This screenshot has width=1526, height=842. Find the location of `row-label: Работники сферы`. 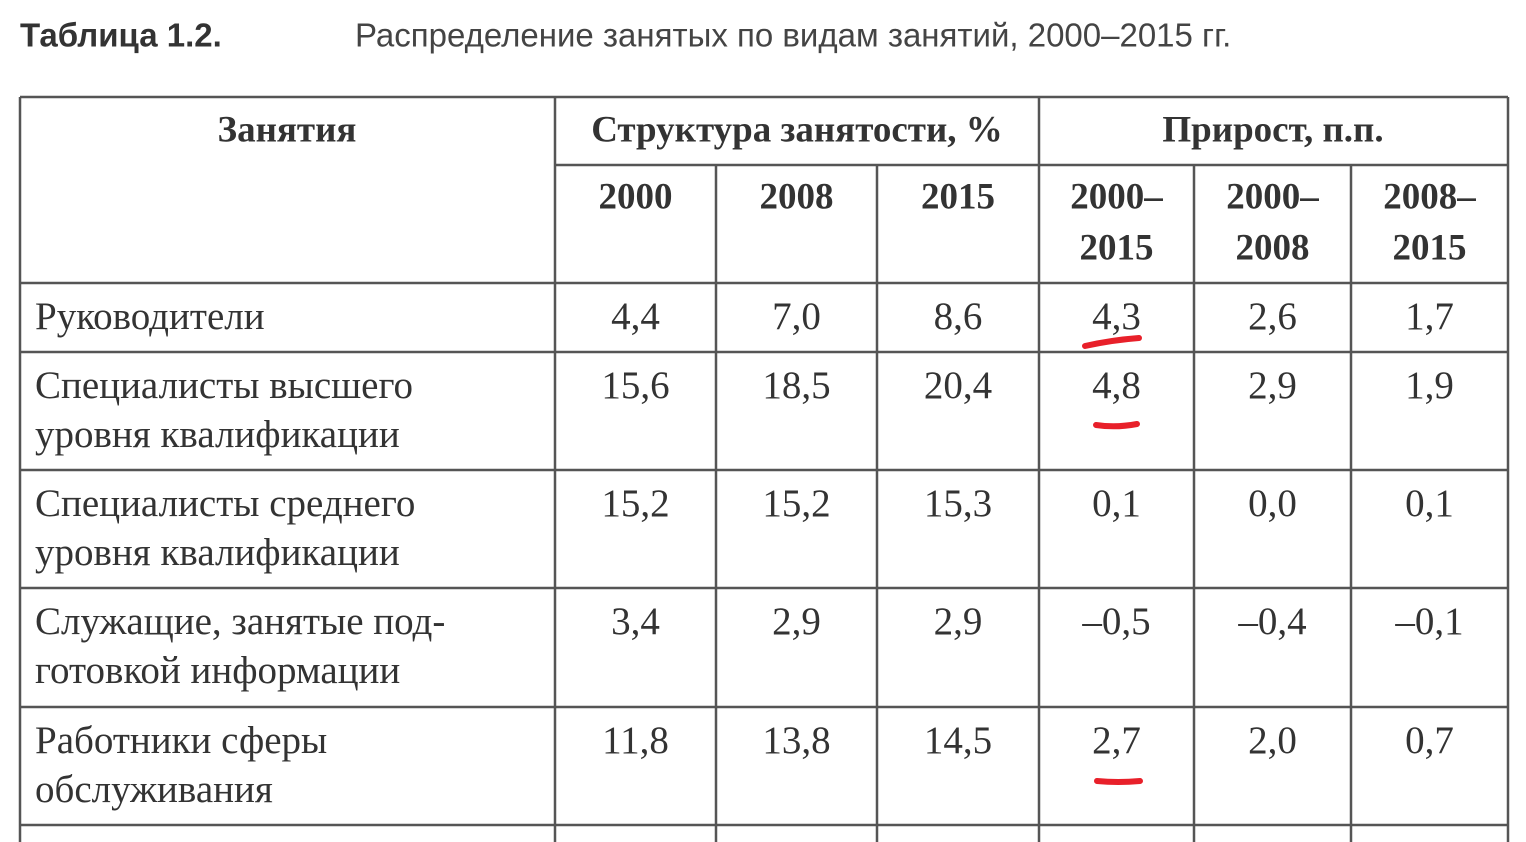

row-label: Работники сферы is located at coordinates (181, 740).